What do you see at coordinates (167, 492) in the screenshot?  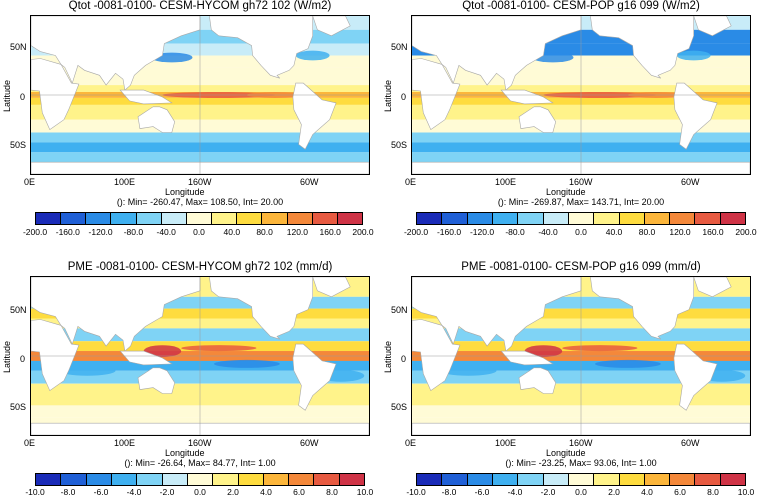 I see `colorbar-tick-label: -2.0` at bounding box center [167, 492].